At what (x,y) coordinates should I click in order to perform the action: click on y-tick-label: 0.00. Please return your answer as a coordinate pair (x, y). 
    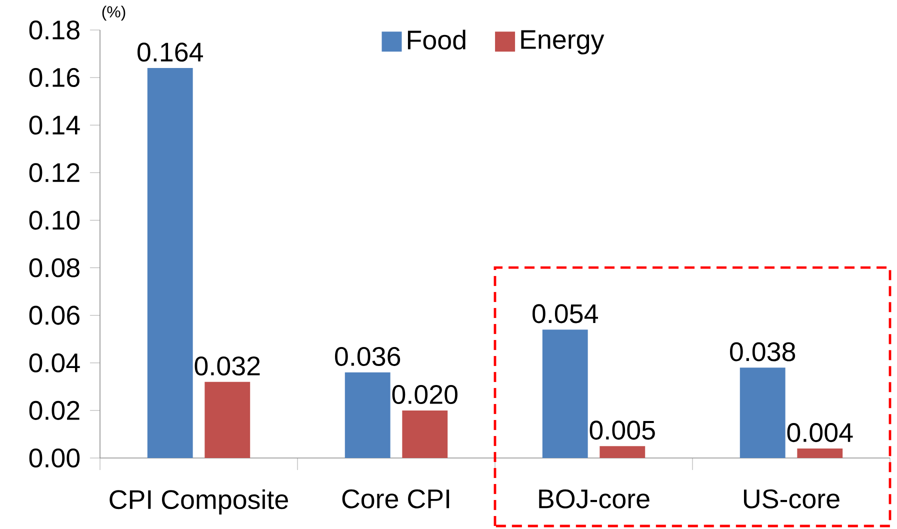
    Looking at the image, I should click on (54, 458).